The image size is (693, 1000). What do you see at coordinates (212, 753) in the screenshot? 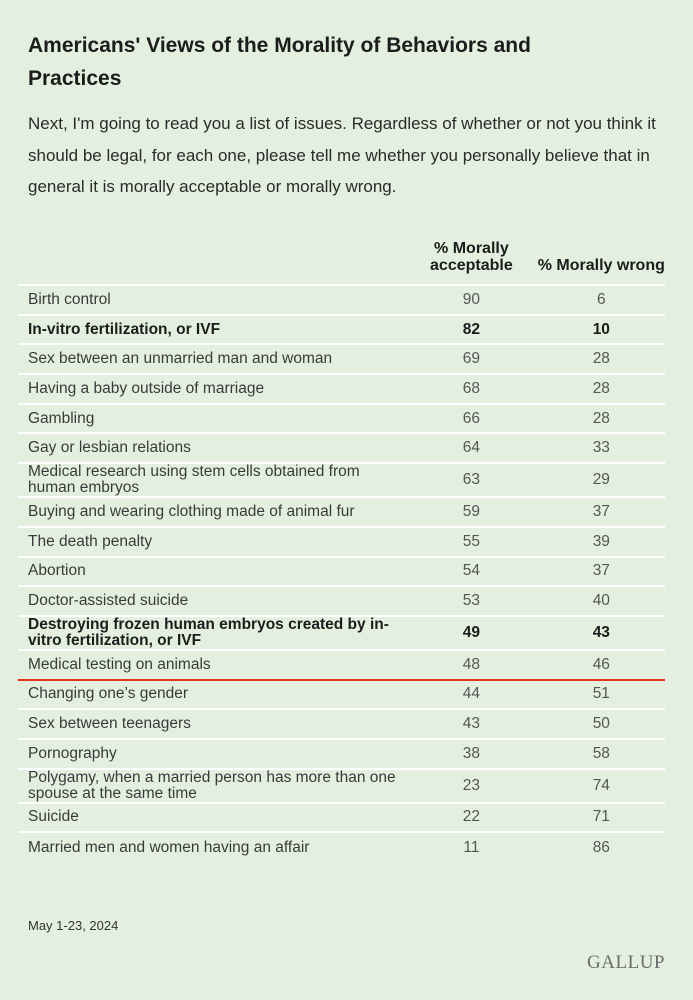
I see `row-label: Pornography` at bounding box center [212, 753].